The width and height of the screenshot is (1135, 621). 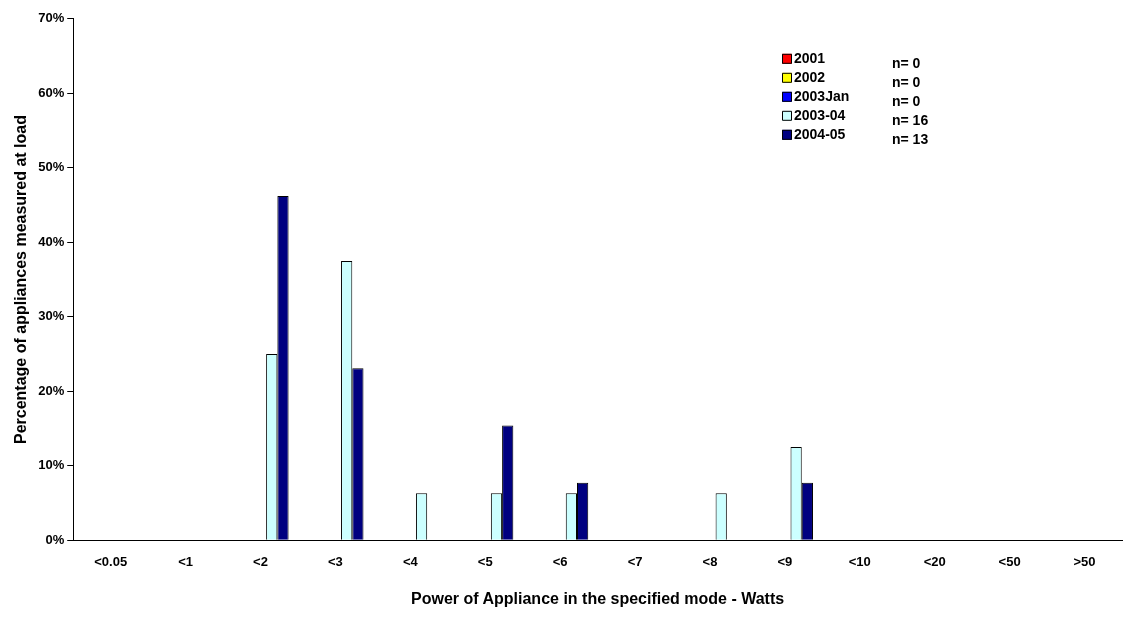 I want to click on x-tick-label: <1, so click(x=185, y=561).